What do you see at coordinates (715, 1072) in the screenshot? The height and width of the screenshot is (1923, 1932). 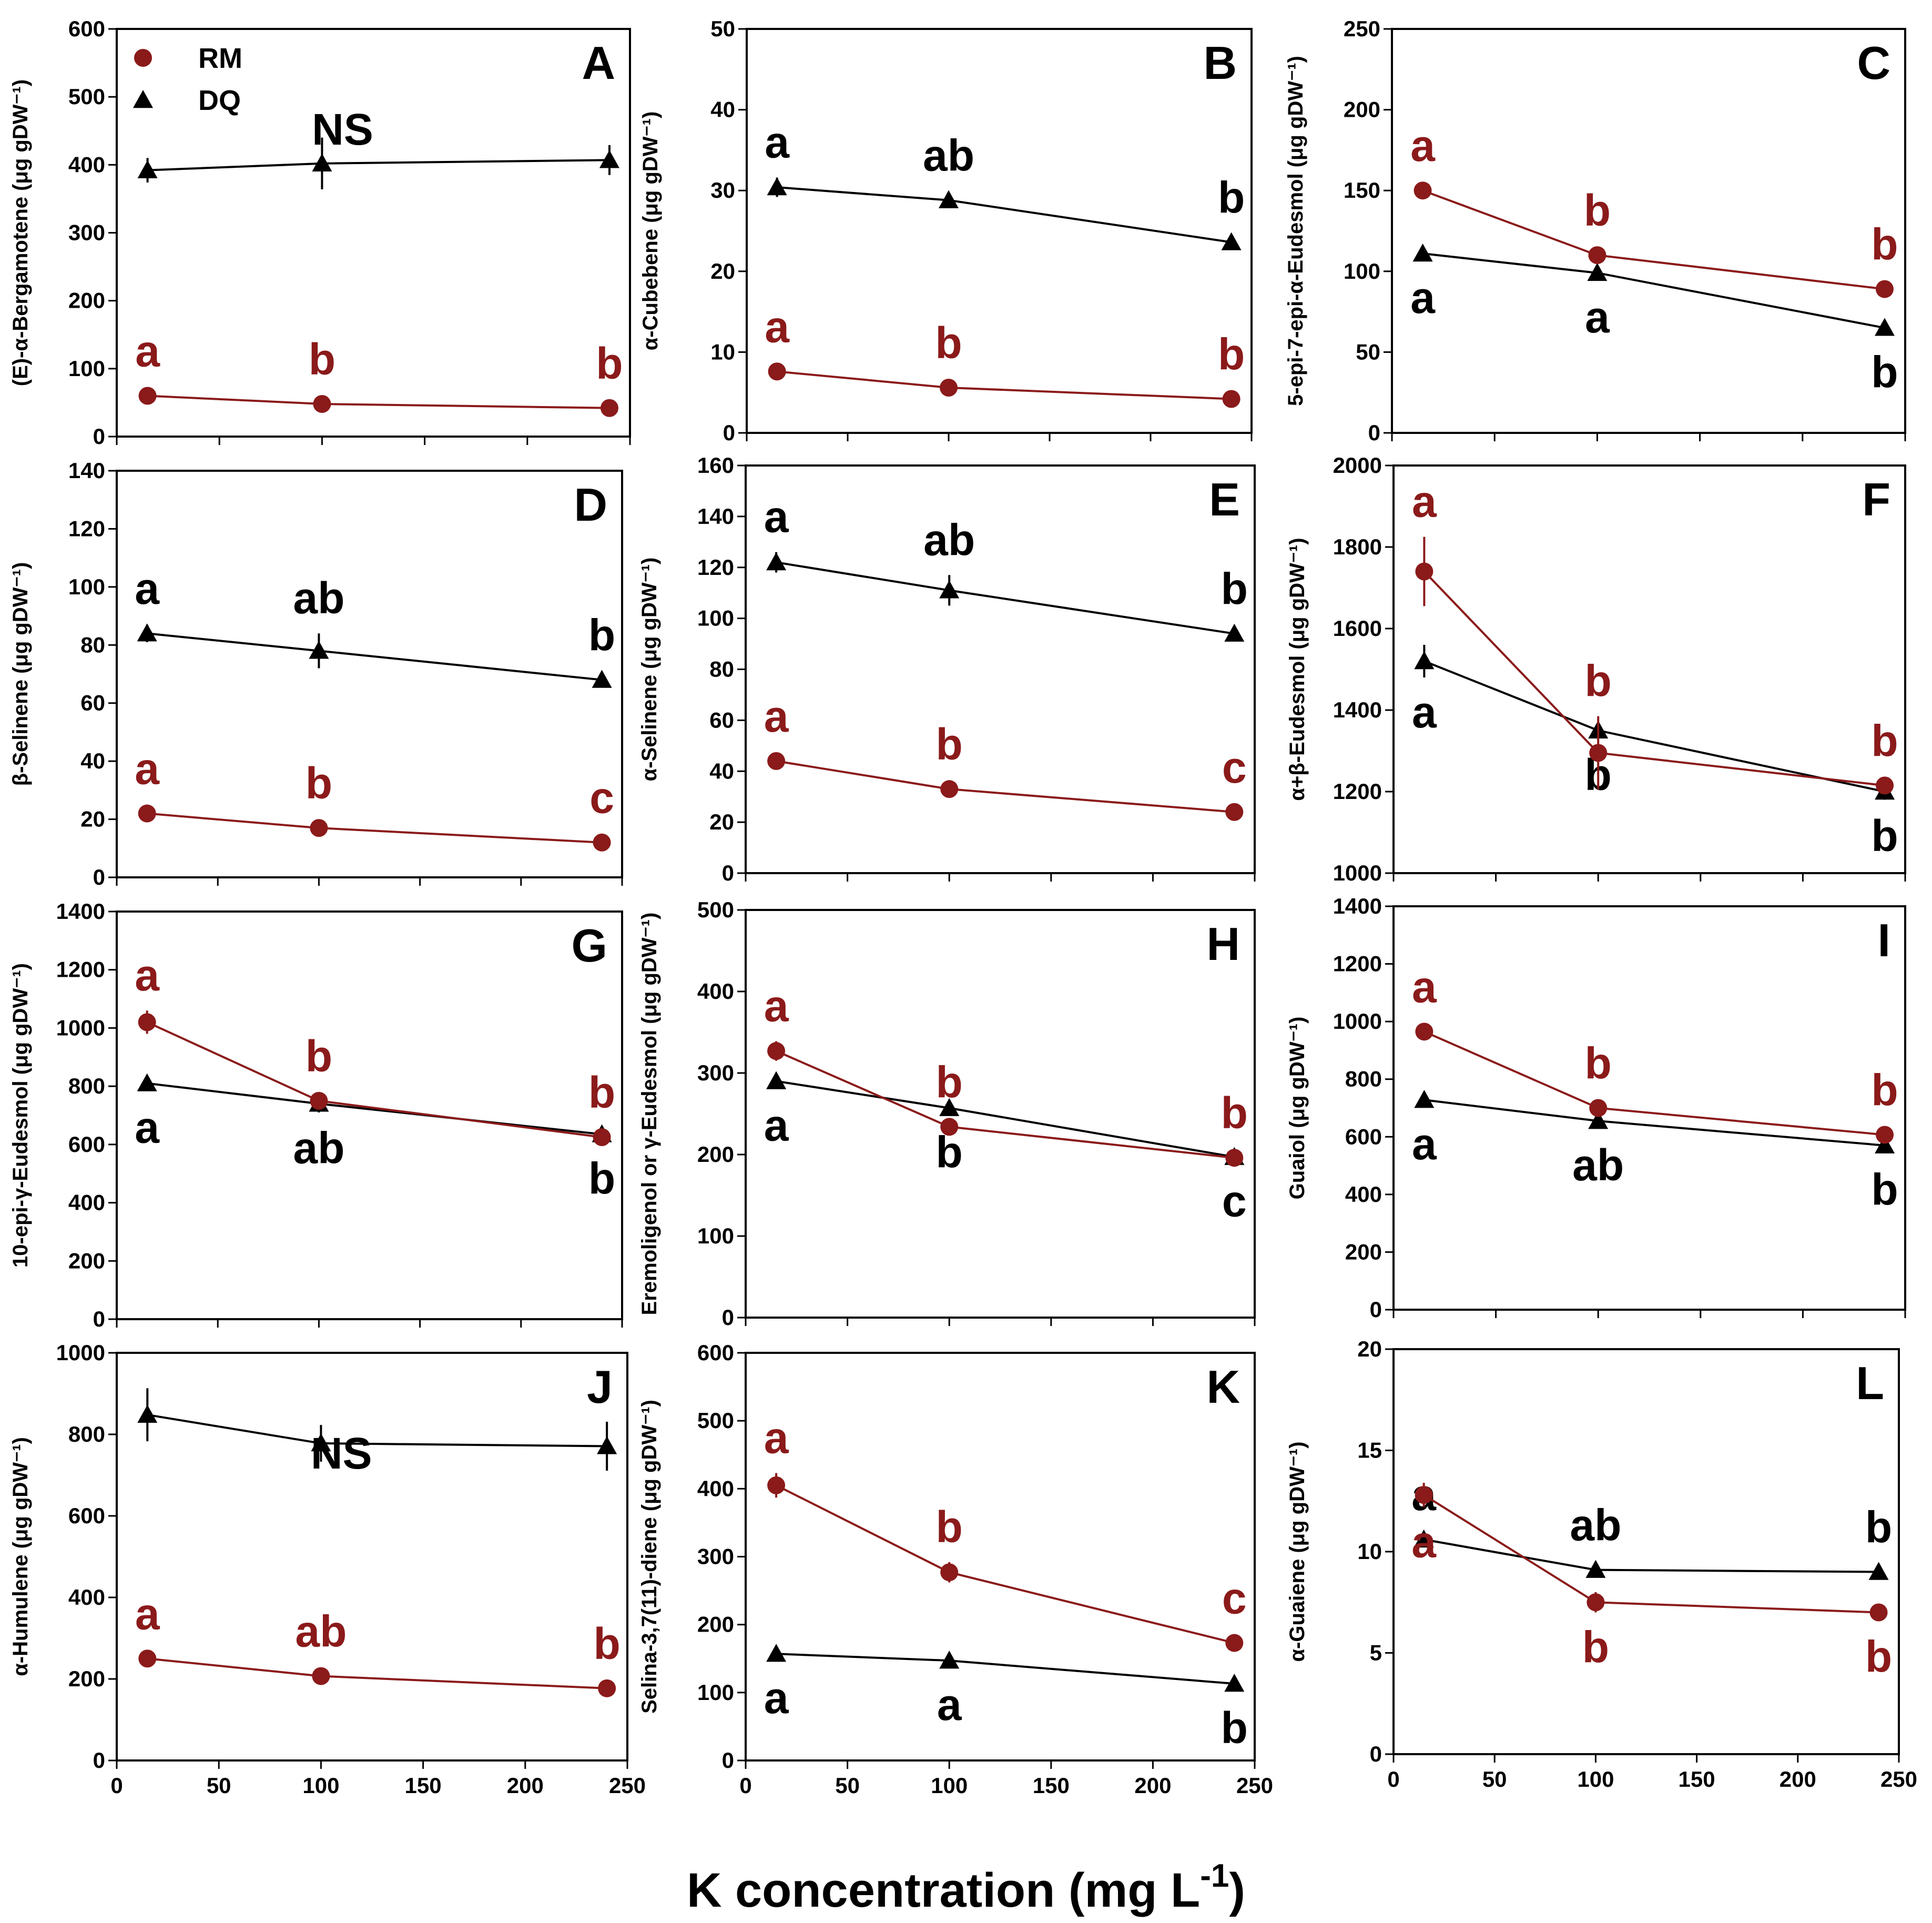 I see `y-tick-label: 300` at bounding box center [715, 1072].